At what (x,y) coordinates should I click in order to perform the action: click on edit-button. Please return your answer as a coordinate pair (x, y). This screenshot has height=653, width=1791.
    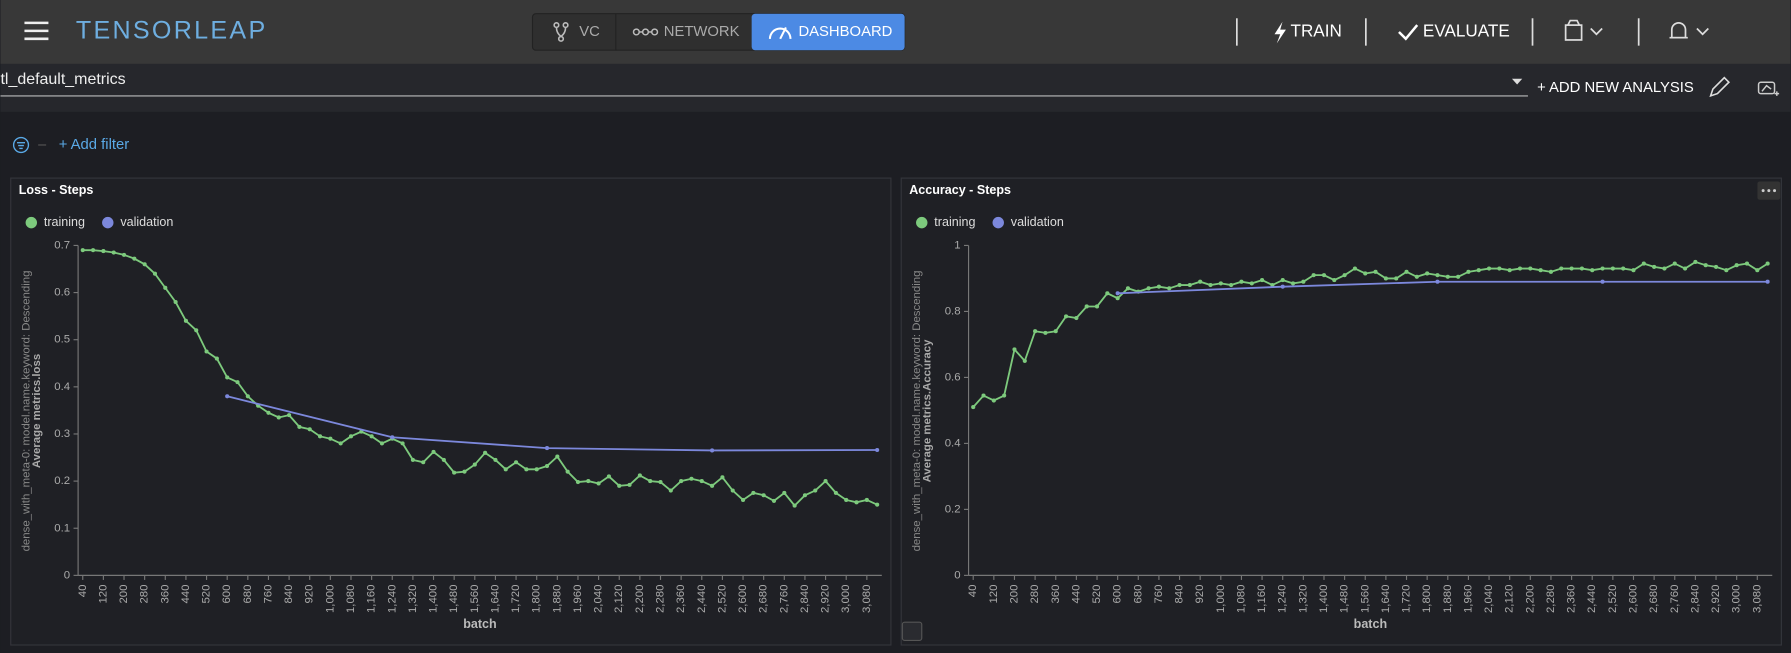
    Looking at the image, I should click on (1720, 87).